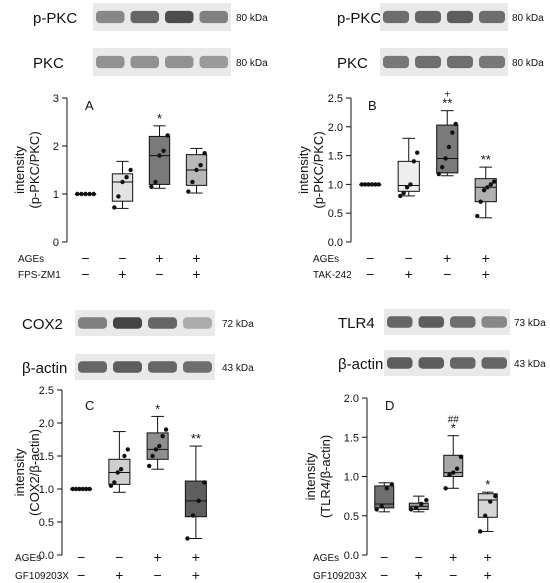 The height and width of the screenshot is (583, 550). Describe the element at coordinates (44, 368) in the screenshot. I see `blot-label: β-actin` at that location.